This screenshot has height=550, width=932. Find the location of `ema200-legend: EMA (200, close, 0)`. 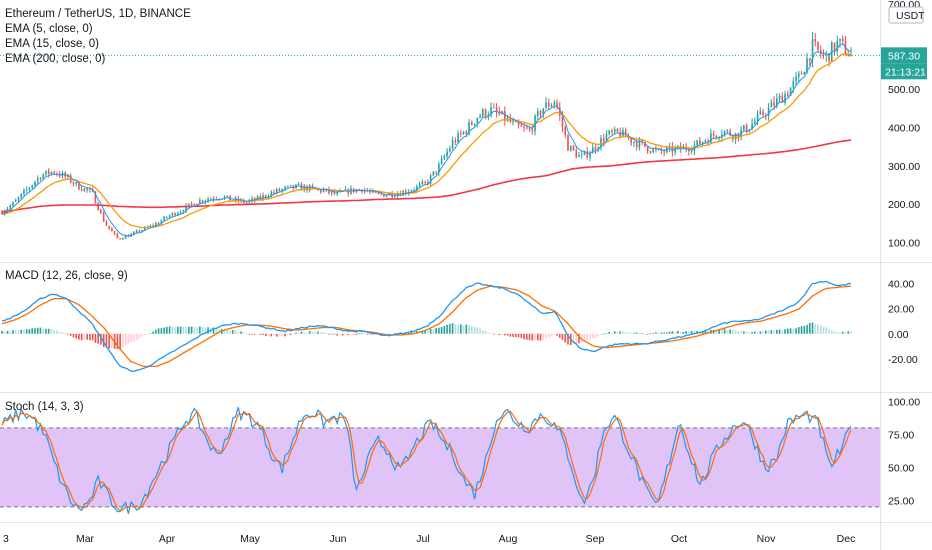

ema200-legend: EMA (200, close, 0) is located at coordinates (55, 59).